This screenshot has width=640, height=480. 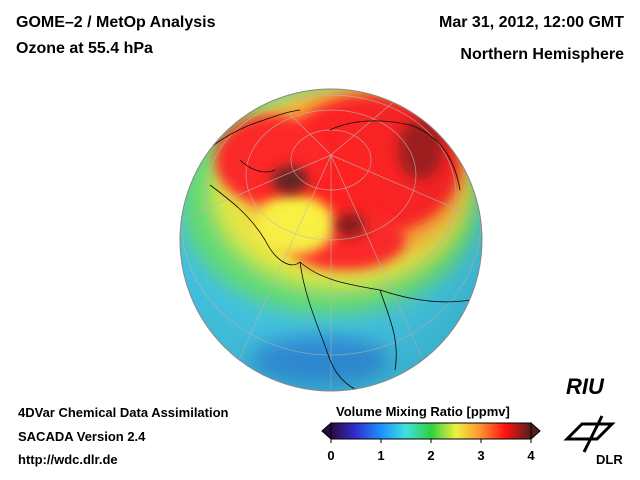 I want to click on title-line2: Ozone at 55.4 hPa, so click(x=84, y=48).